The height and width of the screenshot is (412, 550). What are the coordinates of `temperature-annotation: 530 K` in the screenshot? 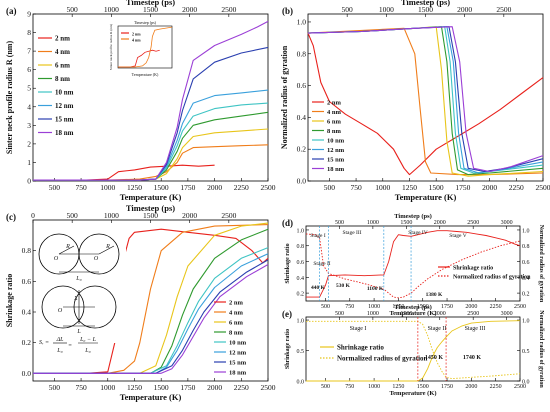 It's located at (343, 286).